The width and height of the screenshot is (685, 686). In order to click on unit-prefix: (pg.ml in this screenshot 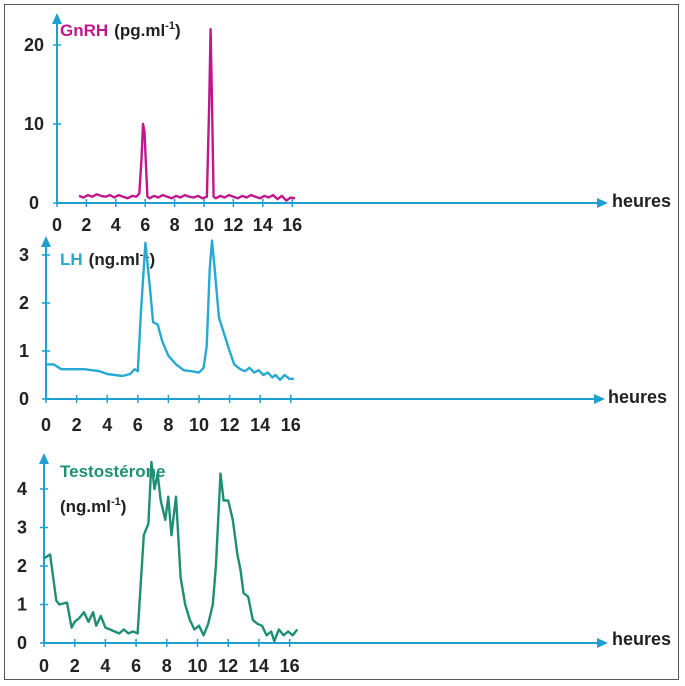, I will do `click(139, 30)`.